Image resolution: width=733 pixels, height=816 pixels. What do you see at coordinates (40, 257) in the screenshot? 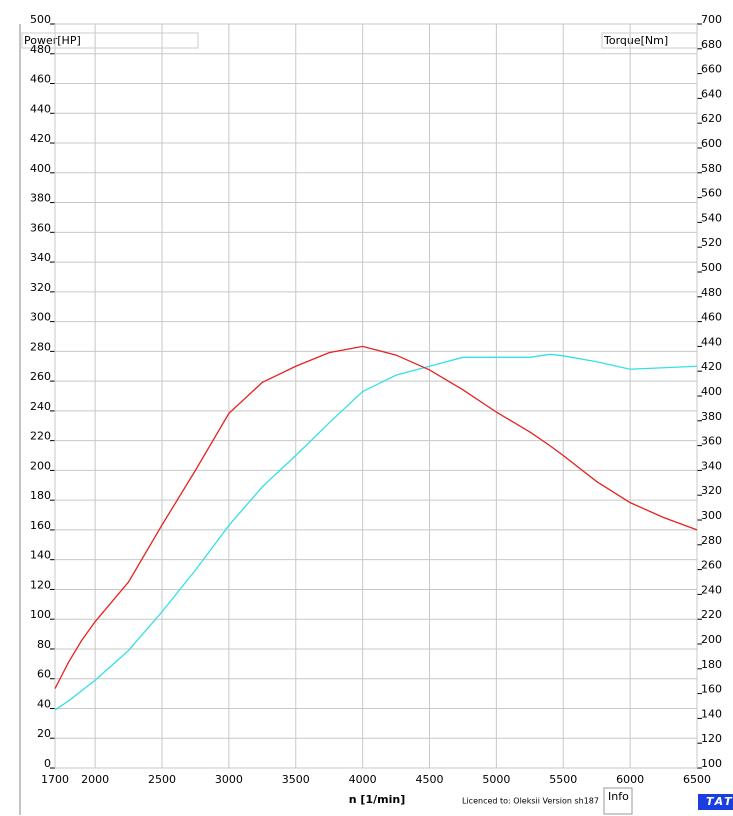
I see `y-tick-label: 340` at bounding box center [40, 257].